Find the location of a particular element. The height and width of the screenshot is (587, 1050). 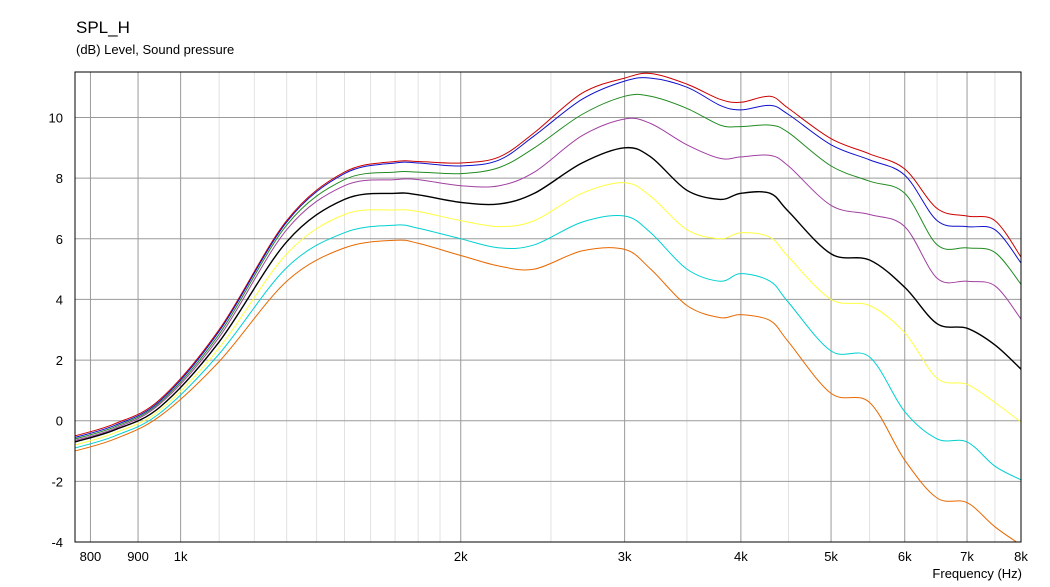

y-tick-label: 10 is located at coordinates (56, 117).